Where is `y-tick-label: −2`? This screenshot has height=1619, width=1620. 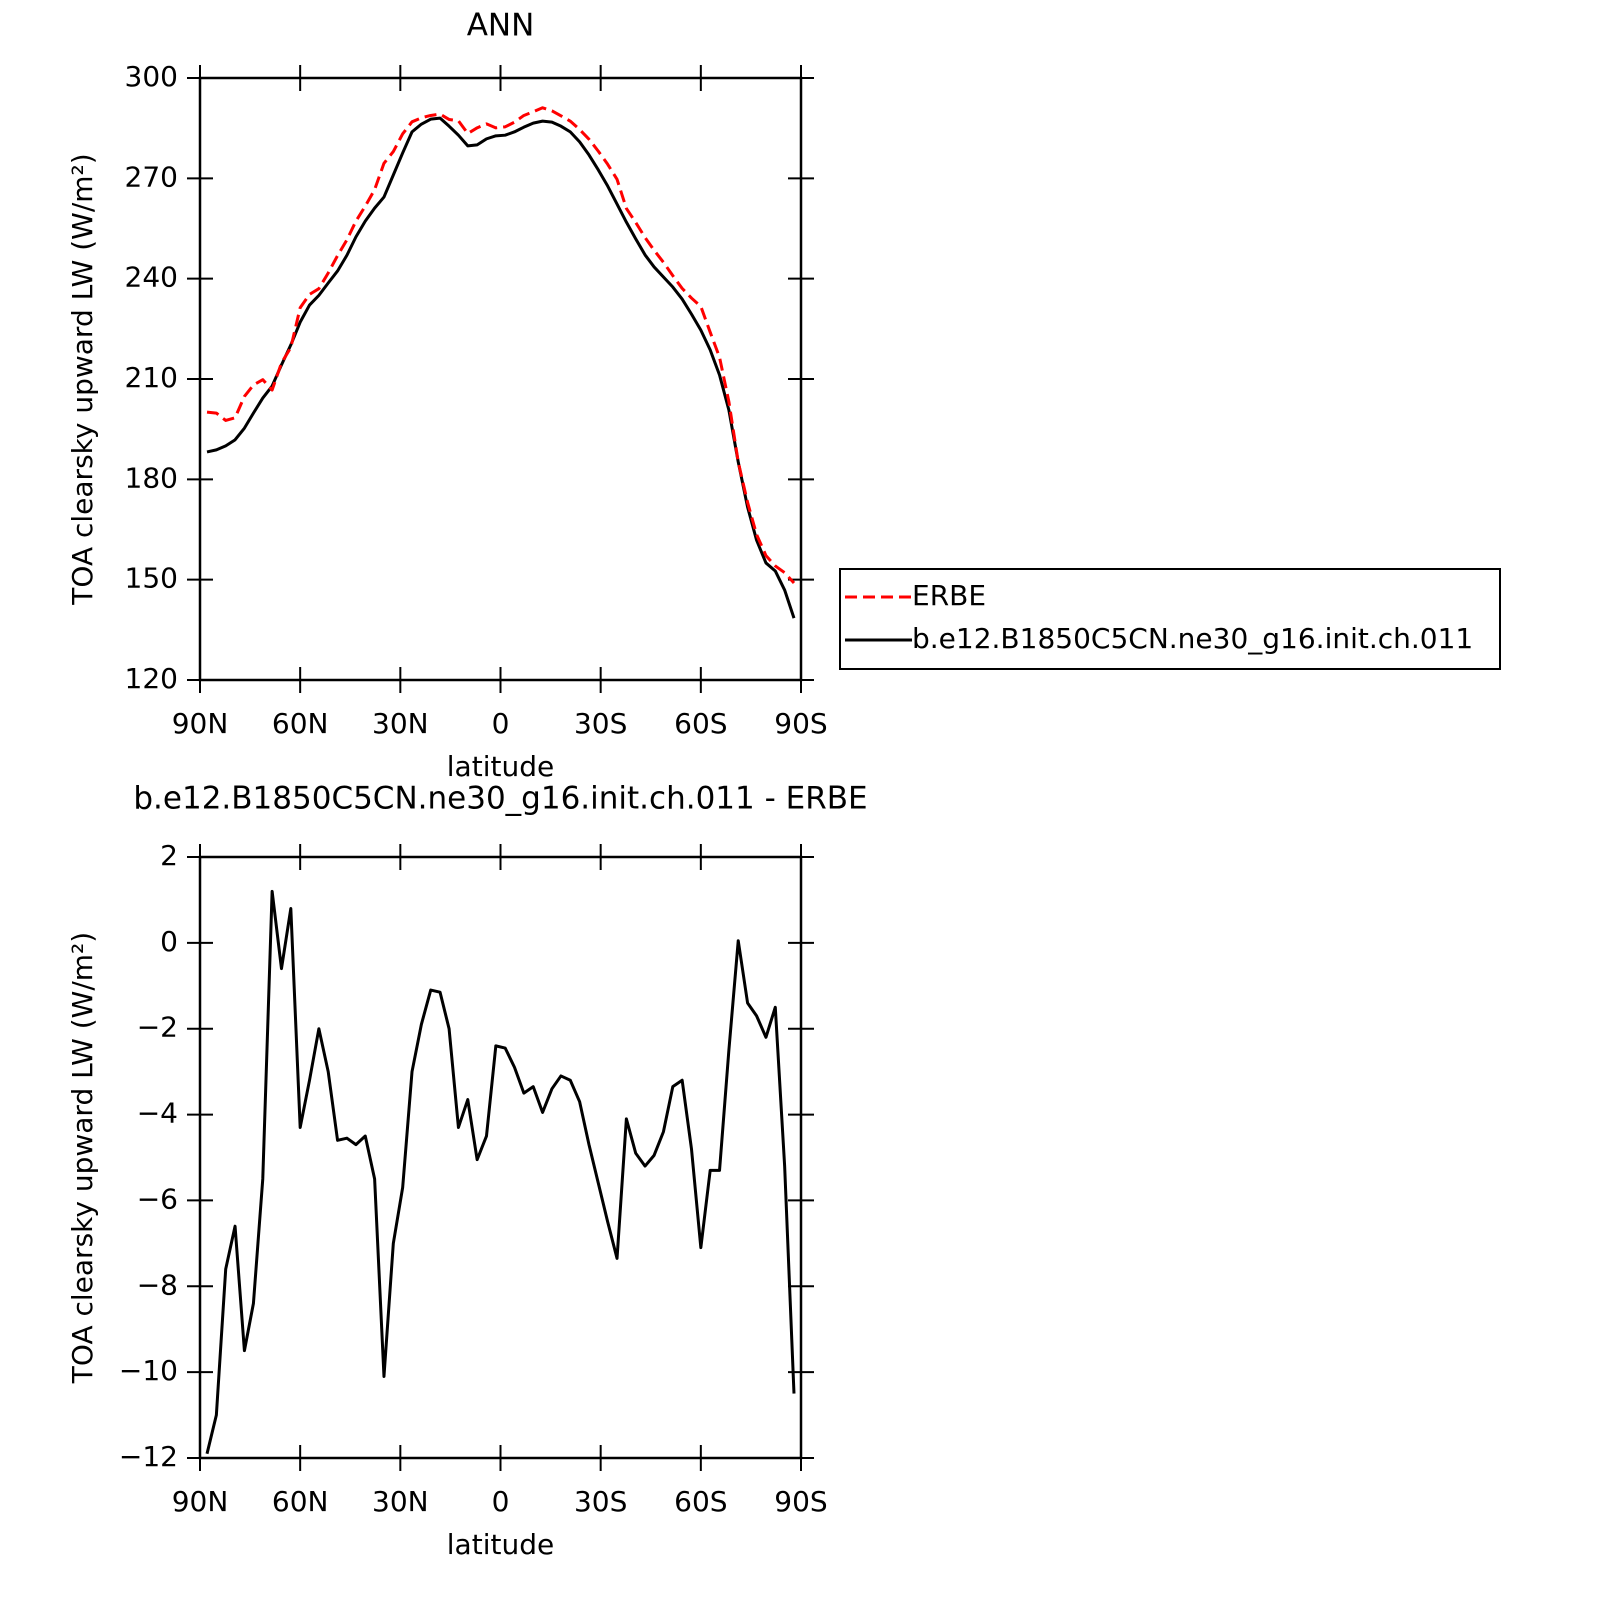 y-tick-label: −2 is located at coordinates (157, 1027).